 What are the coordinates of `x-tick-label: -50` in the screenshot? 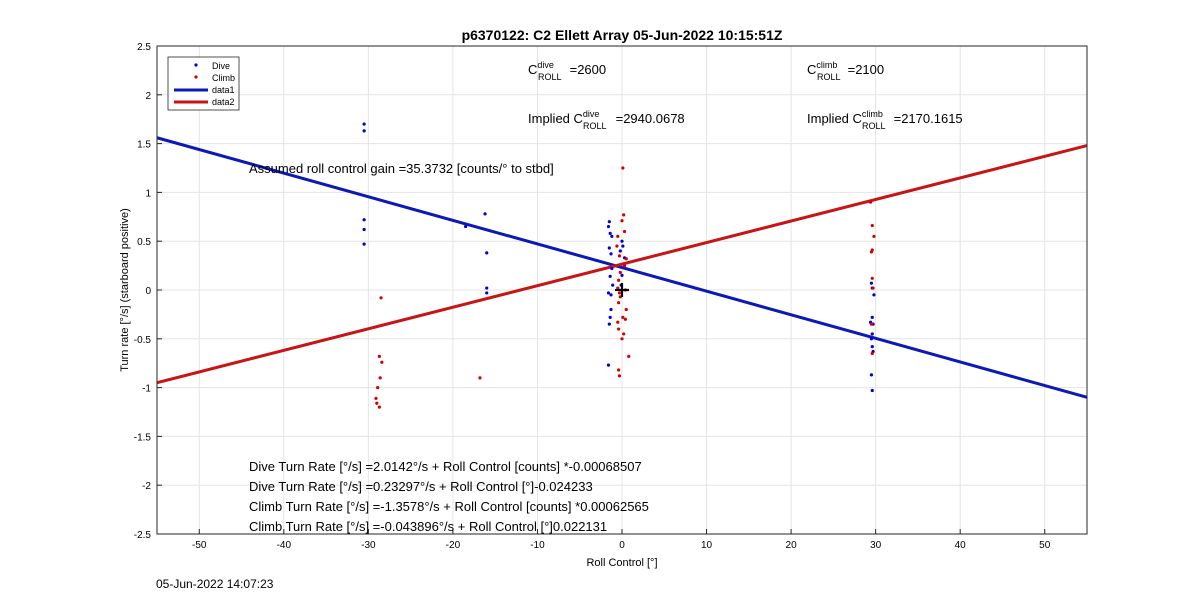 It's located at (199, 545).